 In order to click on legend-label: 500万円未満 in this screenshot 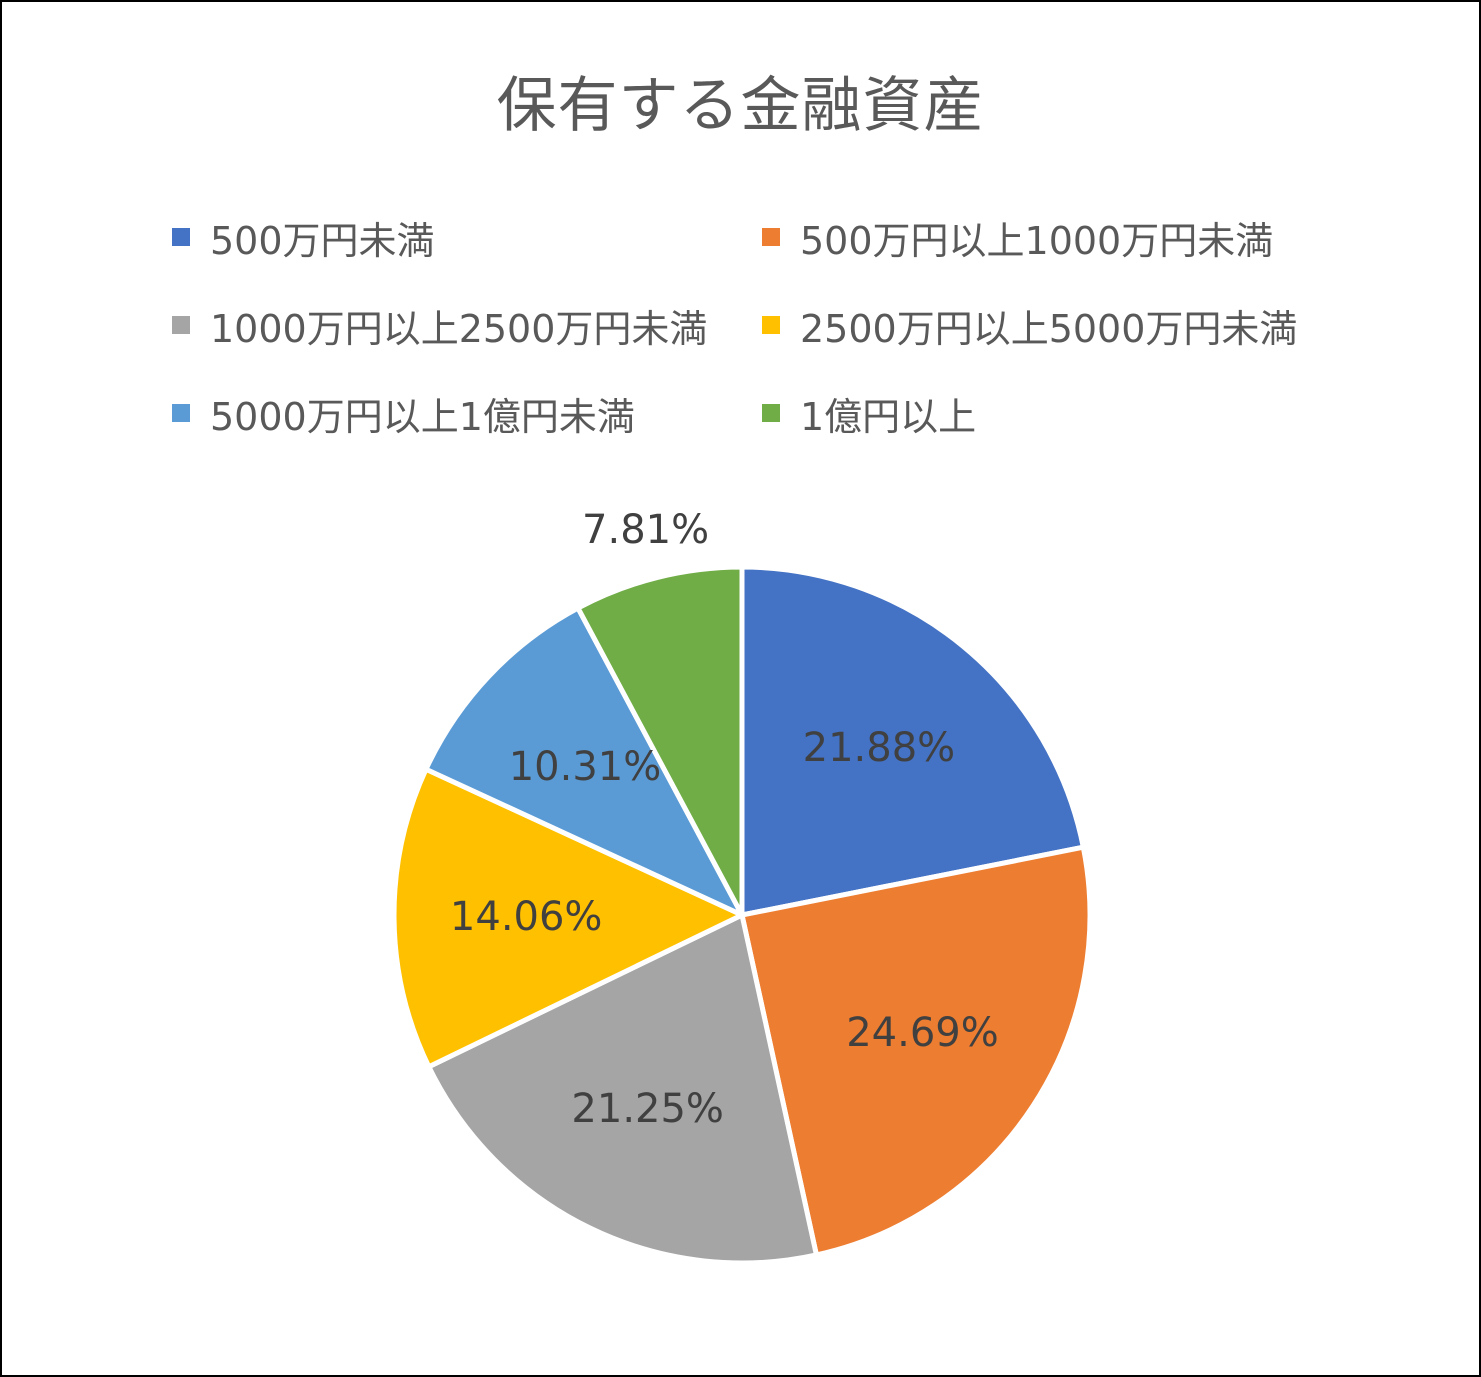, I will do `click(322, 240)`.